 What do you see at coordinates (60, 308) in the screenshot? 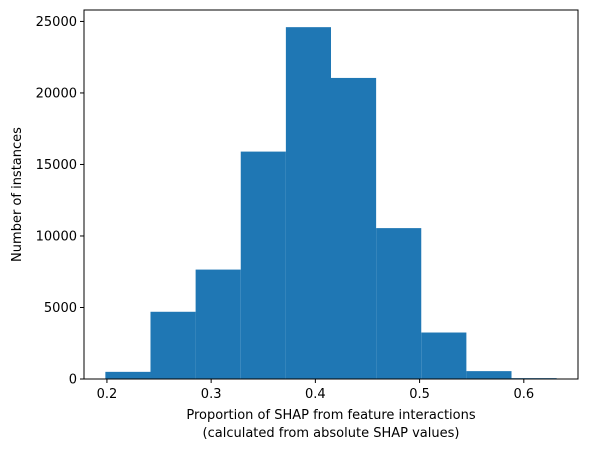
I see `y-tick-label: 5000` at bounding box center [60, 308].